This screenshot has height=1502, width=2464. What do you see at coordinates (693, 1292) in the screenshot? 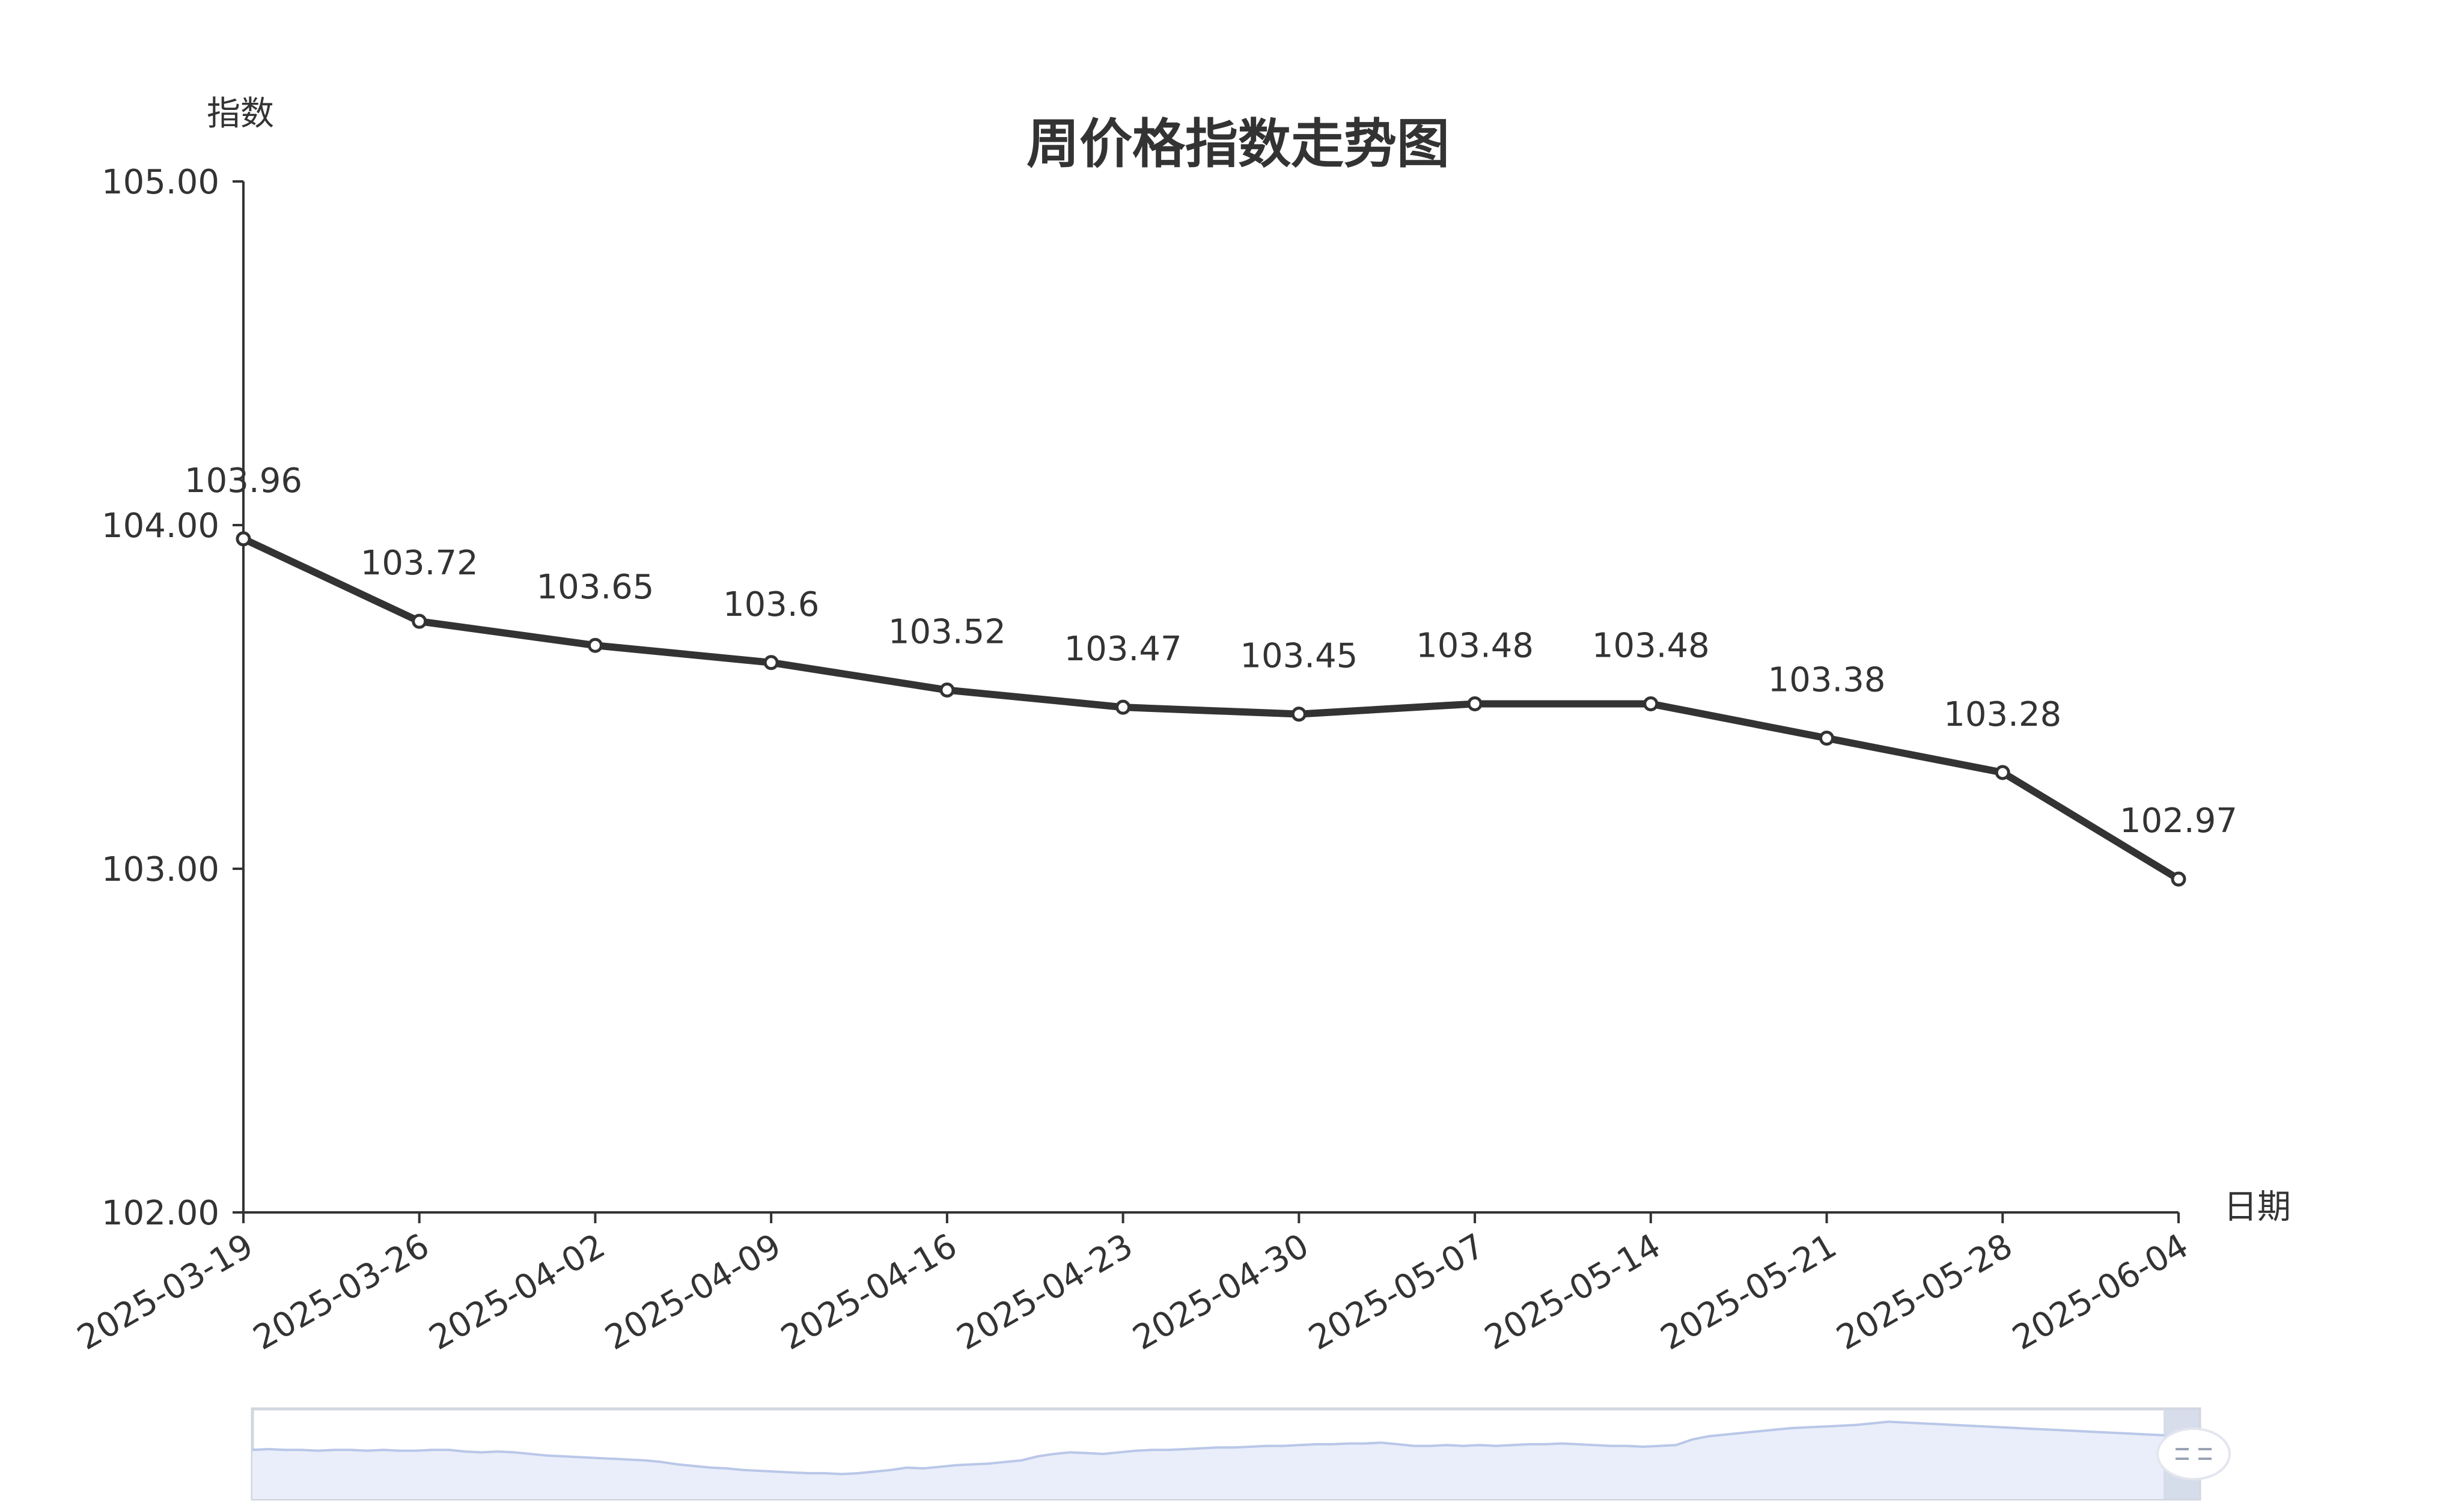
I see `x-tick-label: 2025-04-09` at bounding box center [693, 1292].